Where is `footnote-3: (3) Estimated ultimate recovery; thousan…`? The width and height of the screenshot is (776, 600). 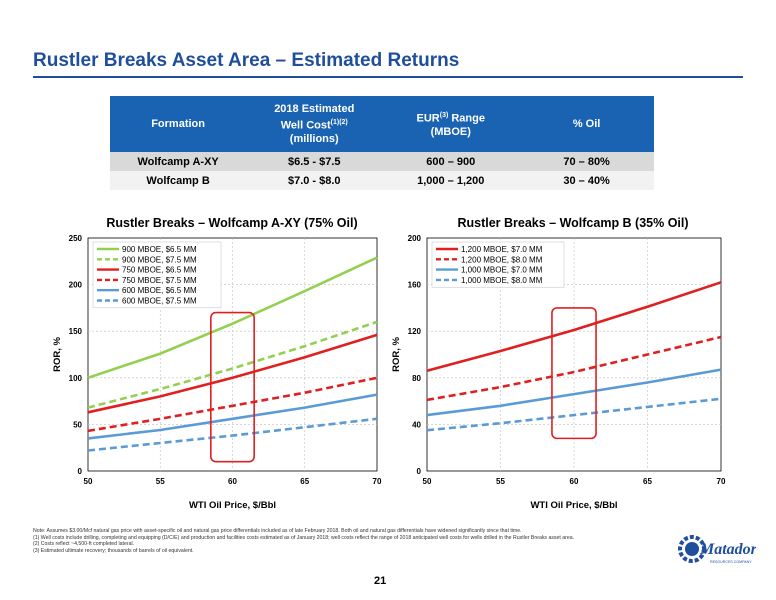
footnote-3: (3) Estimated ultimate recovery; thousan… is located at coordinates (113, 550).